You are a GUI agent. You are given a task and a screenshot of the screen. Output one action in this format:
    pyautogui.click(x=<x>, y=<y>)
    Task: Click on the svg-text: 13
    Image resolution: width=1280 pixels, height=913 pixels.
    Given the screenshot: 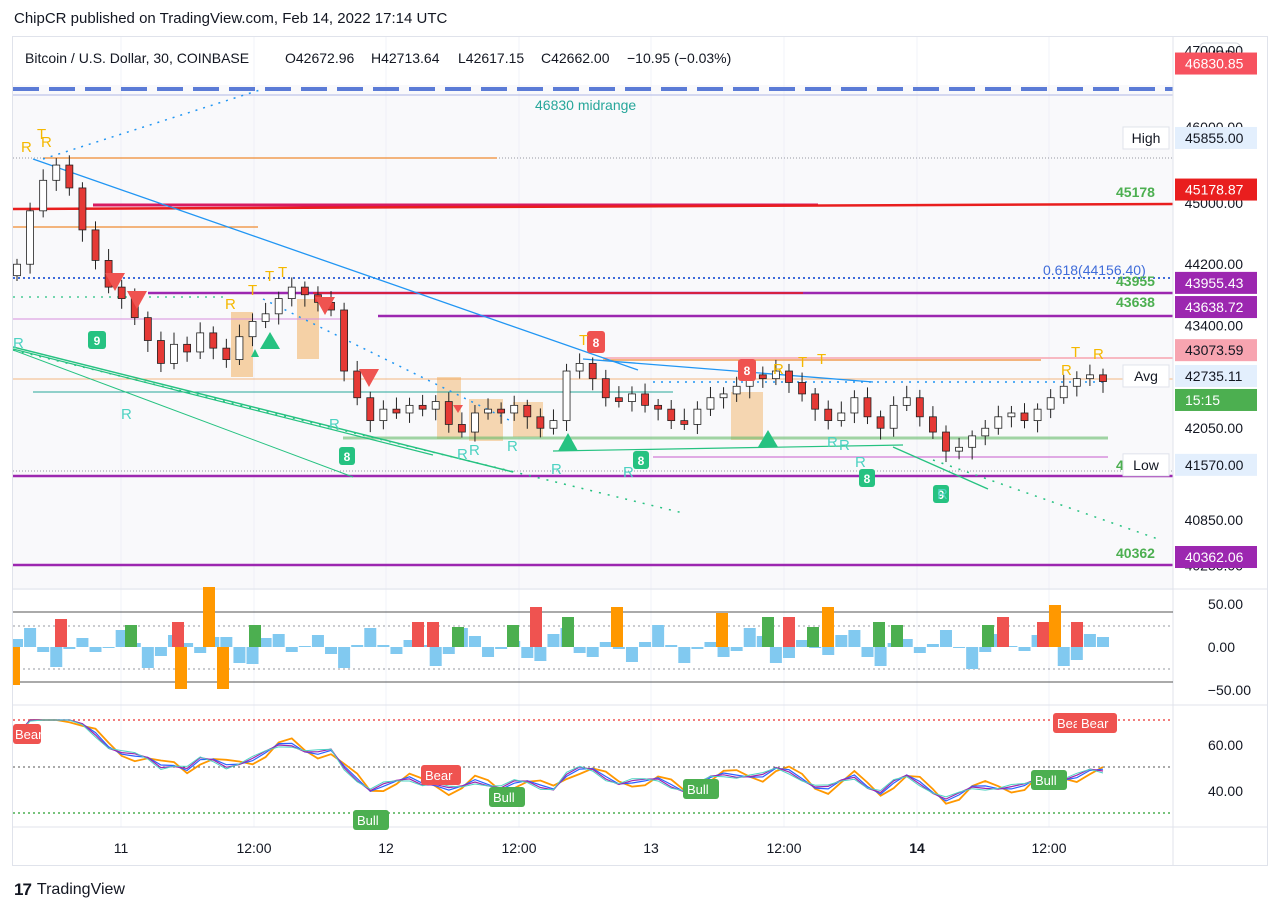 What is the action you would take?
    pyautogui.click(x=651, y=848)
    